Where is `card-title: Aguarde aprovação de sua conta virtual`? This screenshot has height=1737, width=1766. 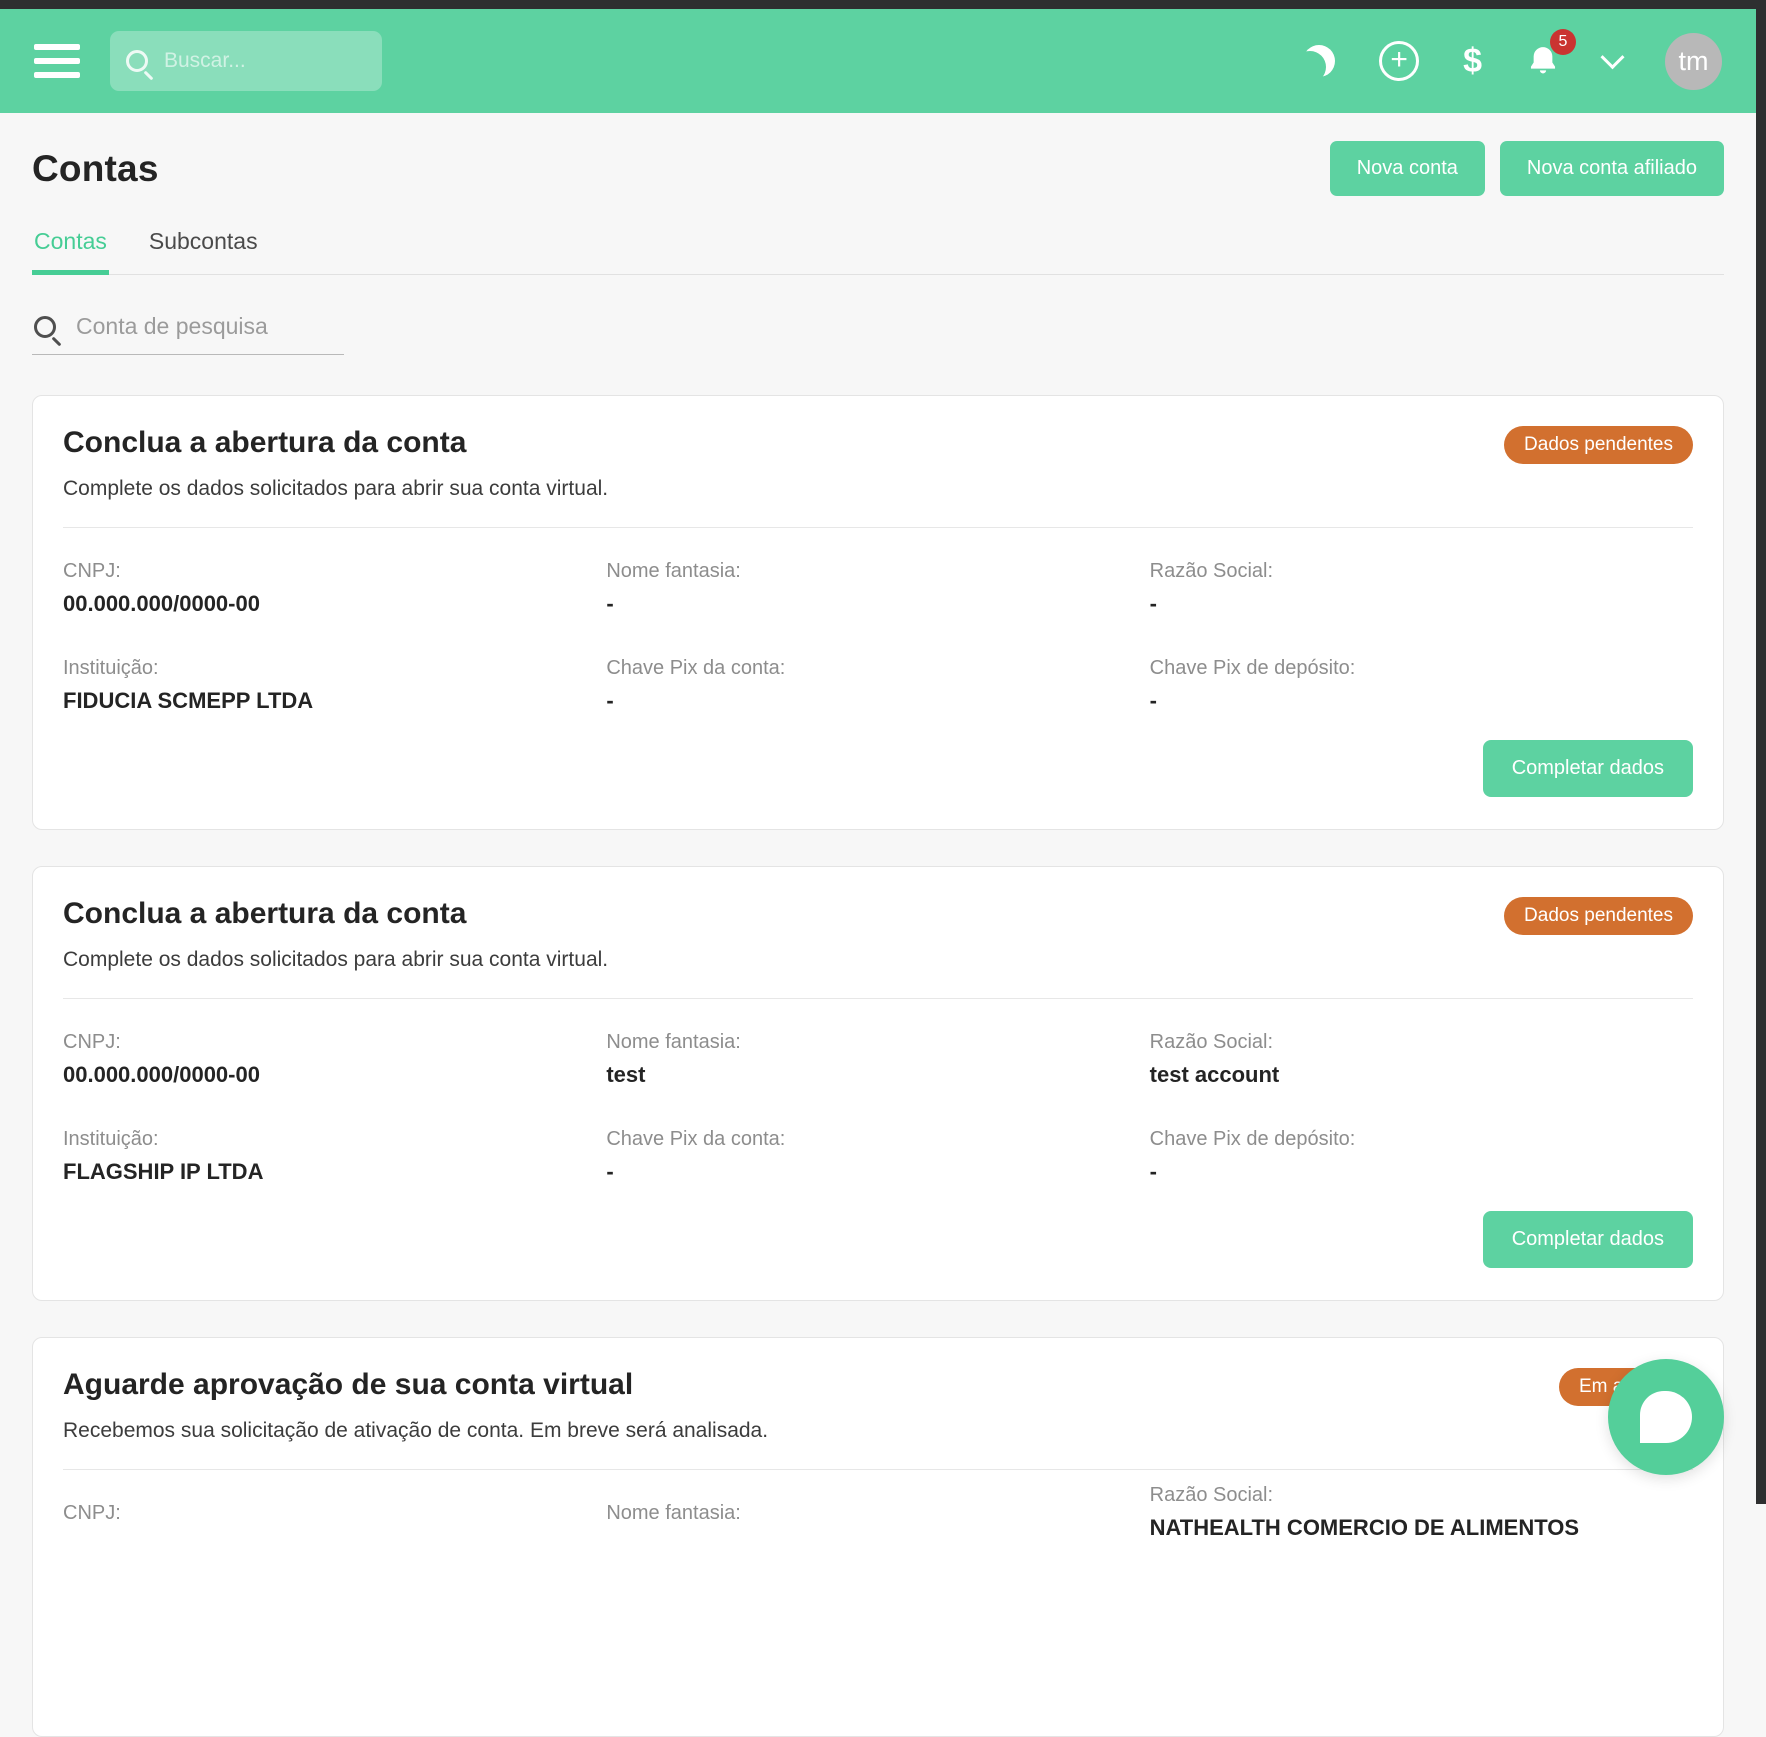 card-title: Aguarde aprovação de sua conta virtual is located at coordinates (348, 1384).